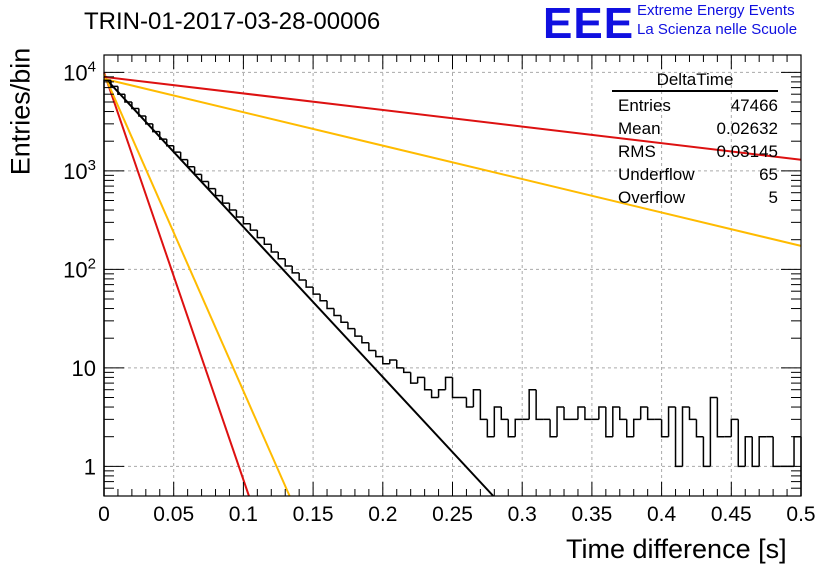 The height and width of the screenshot is (572, 836). I want to click on stats-value: 47466, so click(754, 105).